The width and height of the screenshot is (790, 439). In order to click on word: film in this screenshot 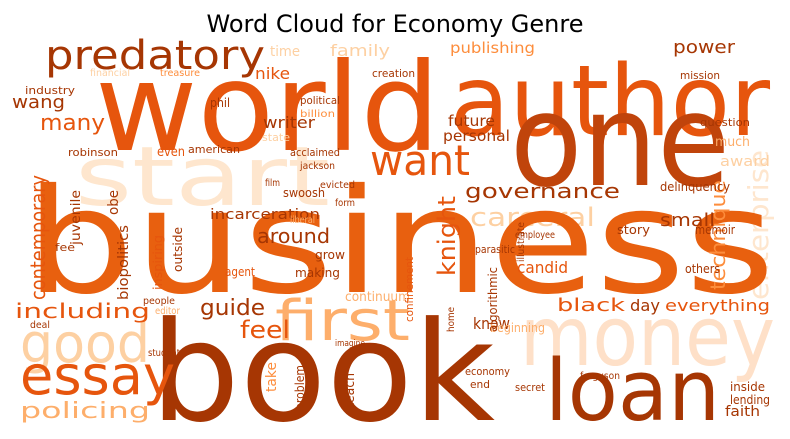, I will do `click(272, 183)`.